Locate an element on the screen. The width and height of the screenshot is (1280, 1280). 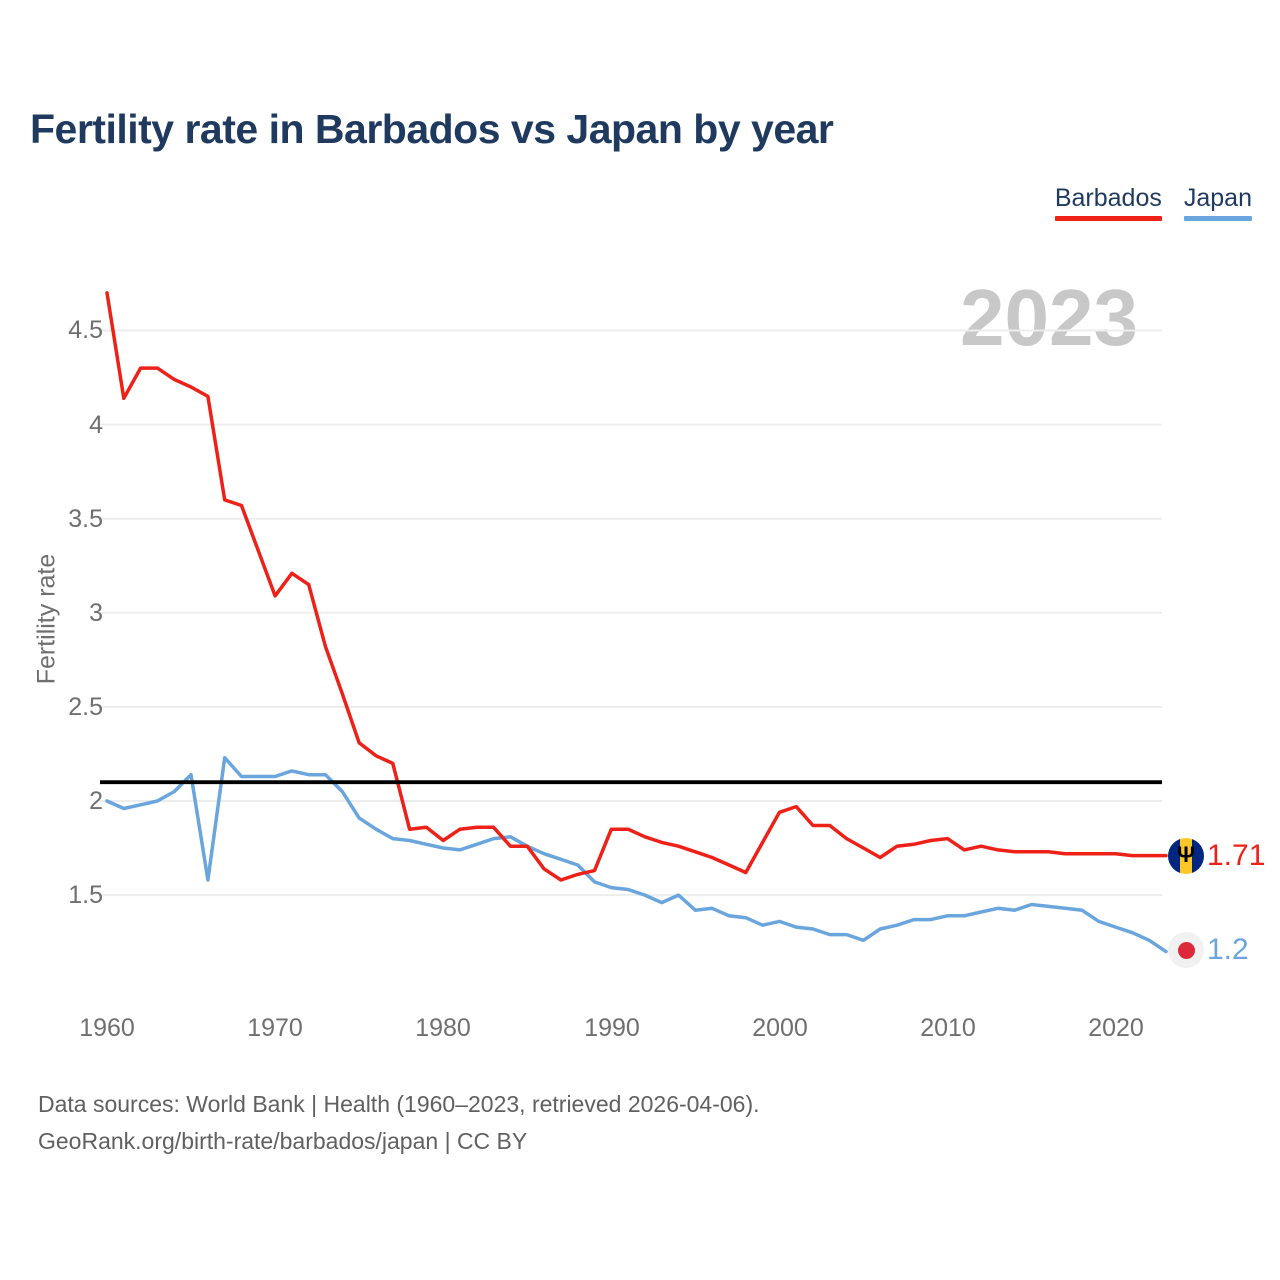
legend-item-barbados: Barbados is located at coordinates (1108, 202).